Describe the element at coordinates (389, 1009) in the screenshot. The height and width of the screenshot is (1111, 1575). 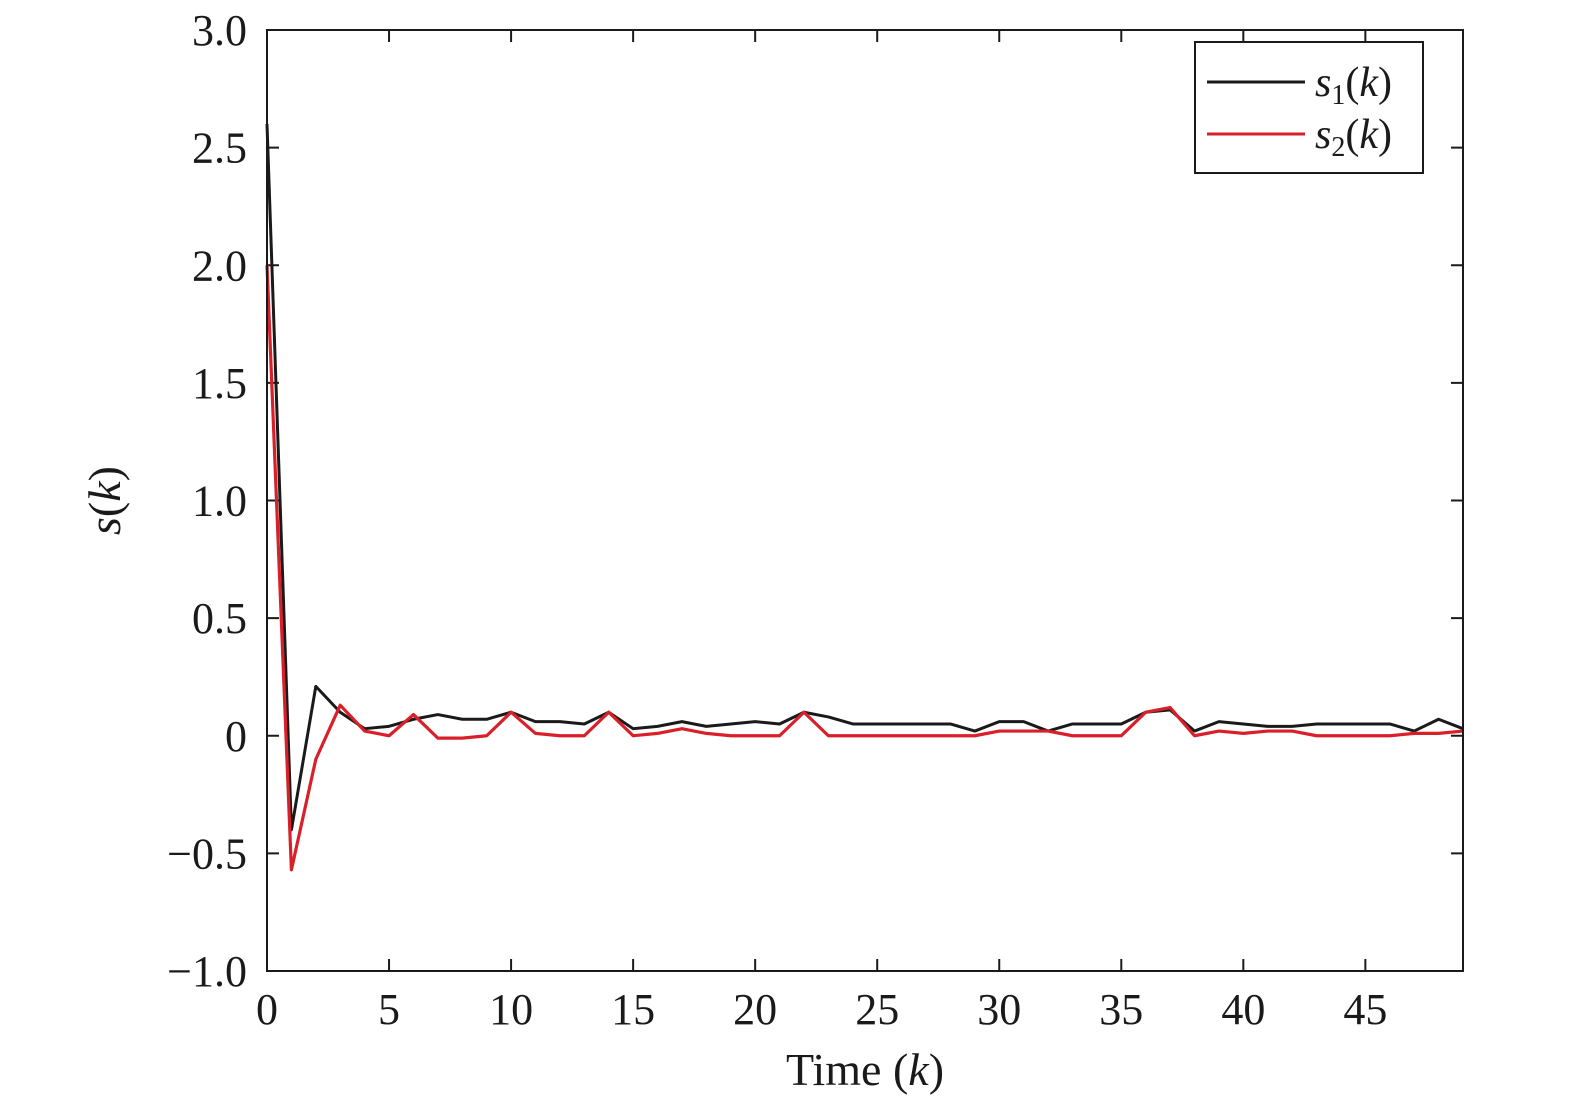
I see `x-tick-label: 5` at that location.